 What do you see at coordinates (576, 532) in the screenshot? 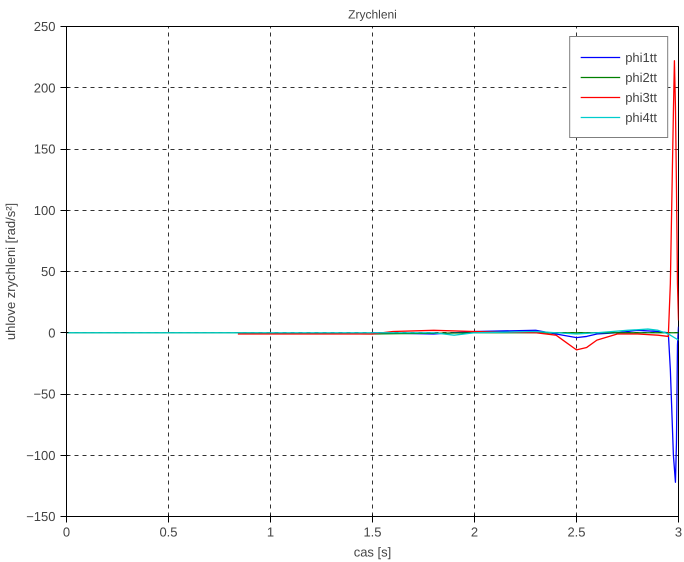
I see `x-tick-label: 2.5` at bounding box center [576, 532].